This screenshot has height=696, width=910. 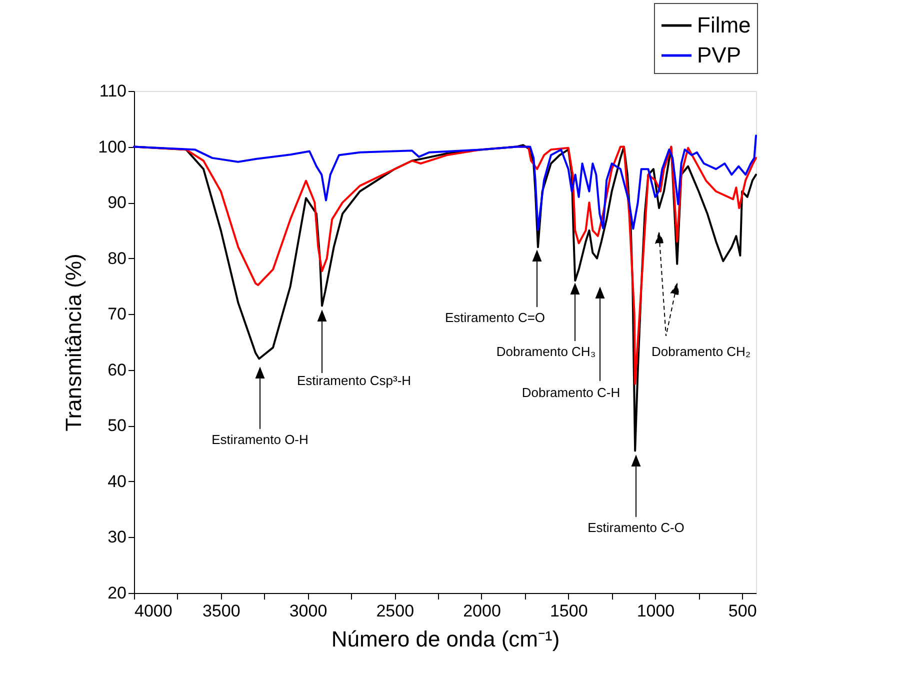 What do you see at coordinates (117, 537) in the screenshot?
I see `y-tick-label: 30` at bounding box center [117, 537].